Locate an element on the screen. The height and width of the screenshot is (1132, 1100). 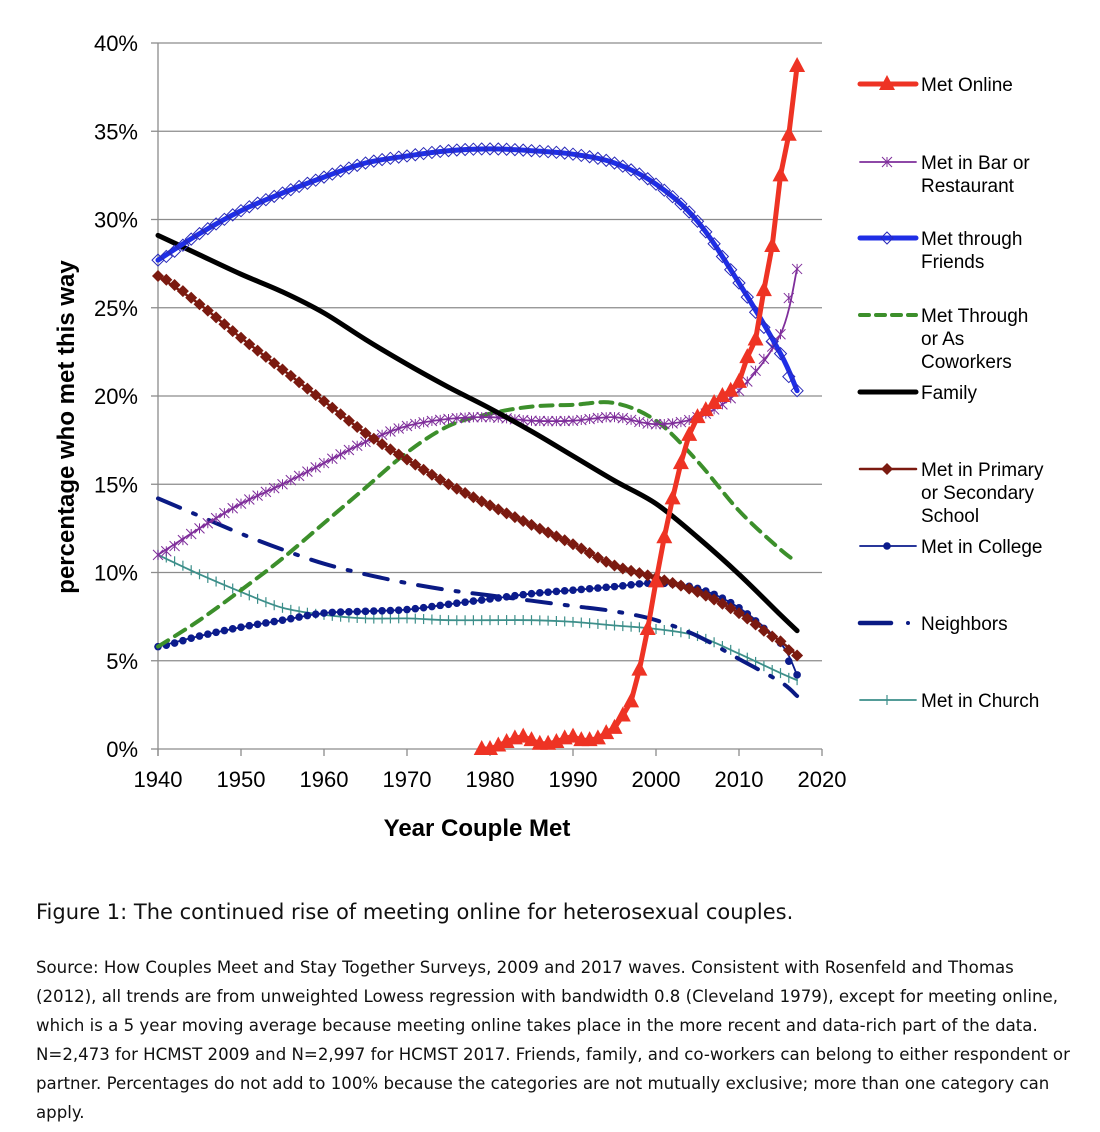
y-axis-title: percentage who met this way is located at coordinates (66, 427).